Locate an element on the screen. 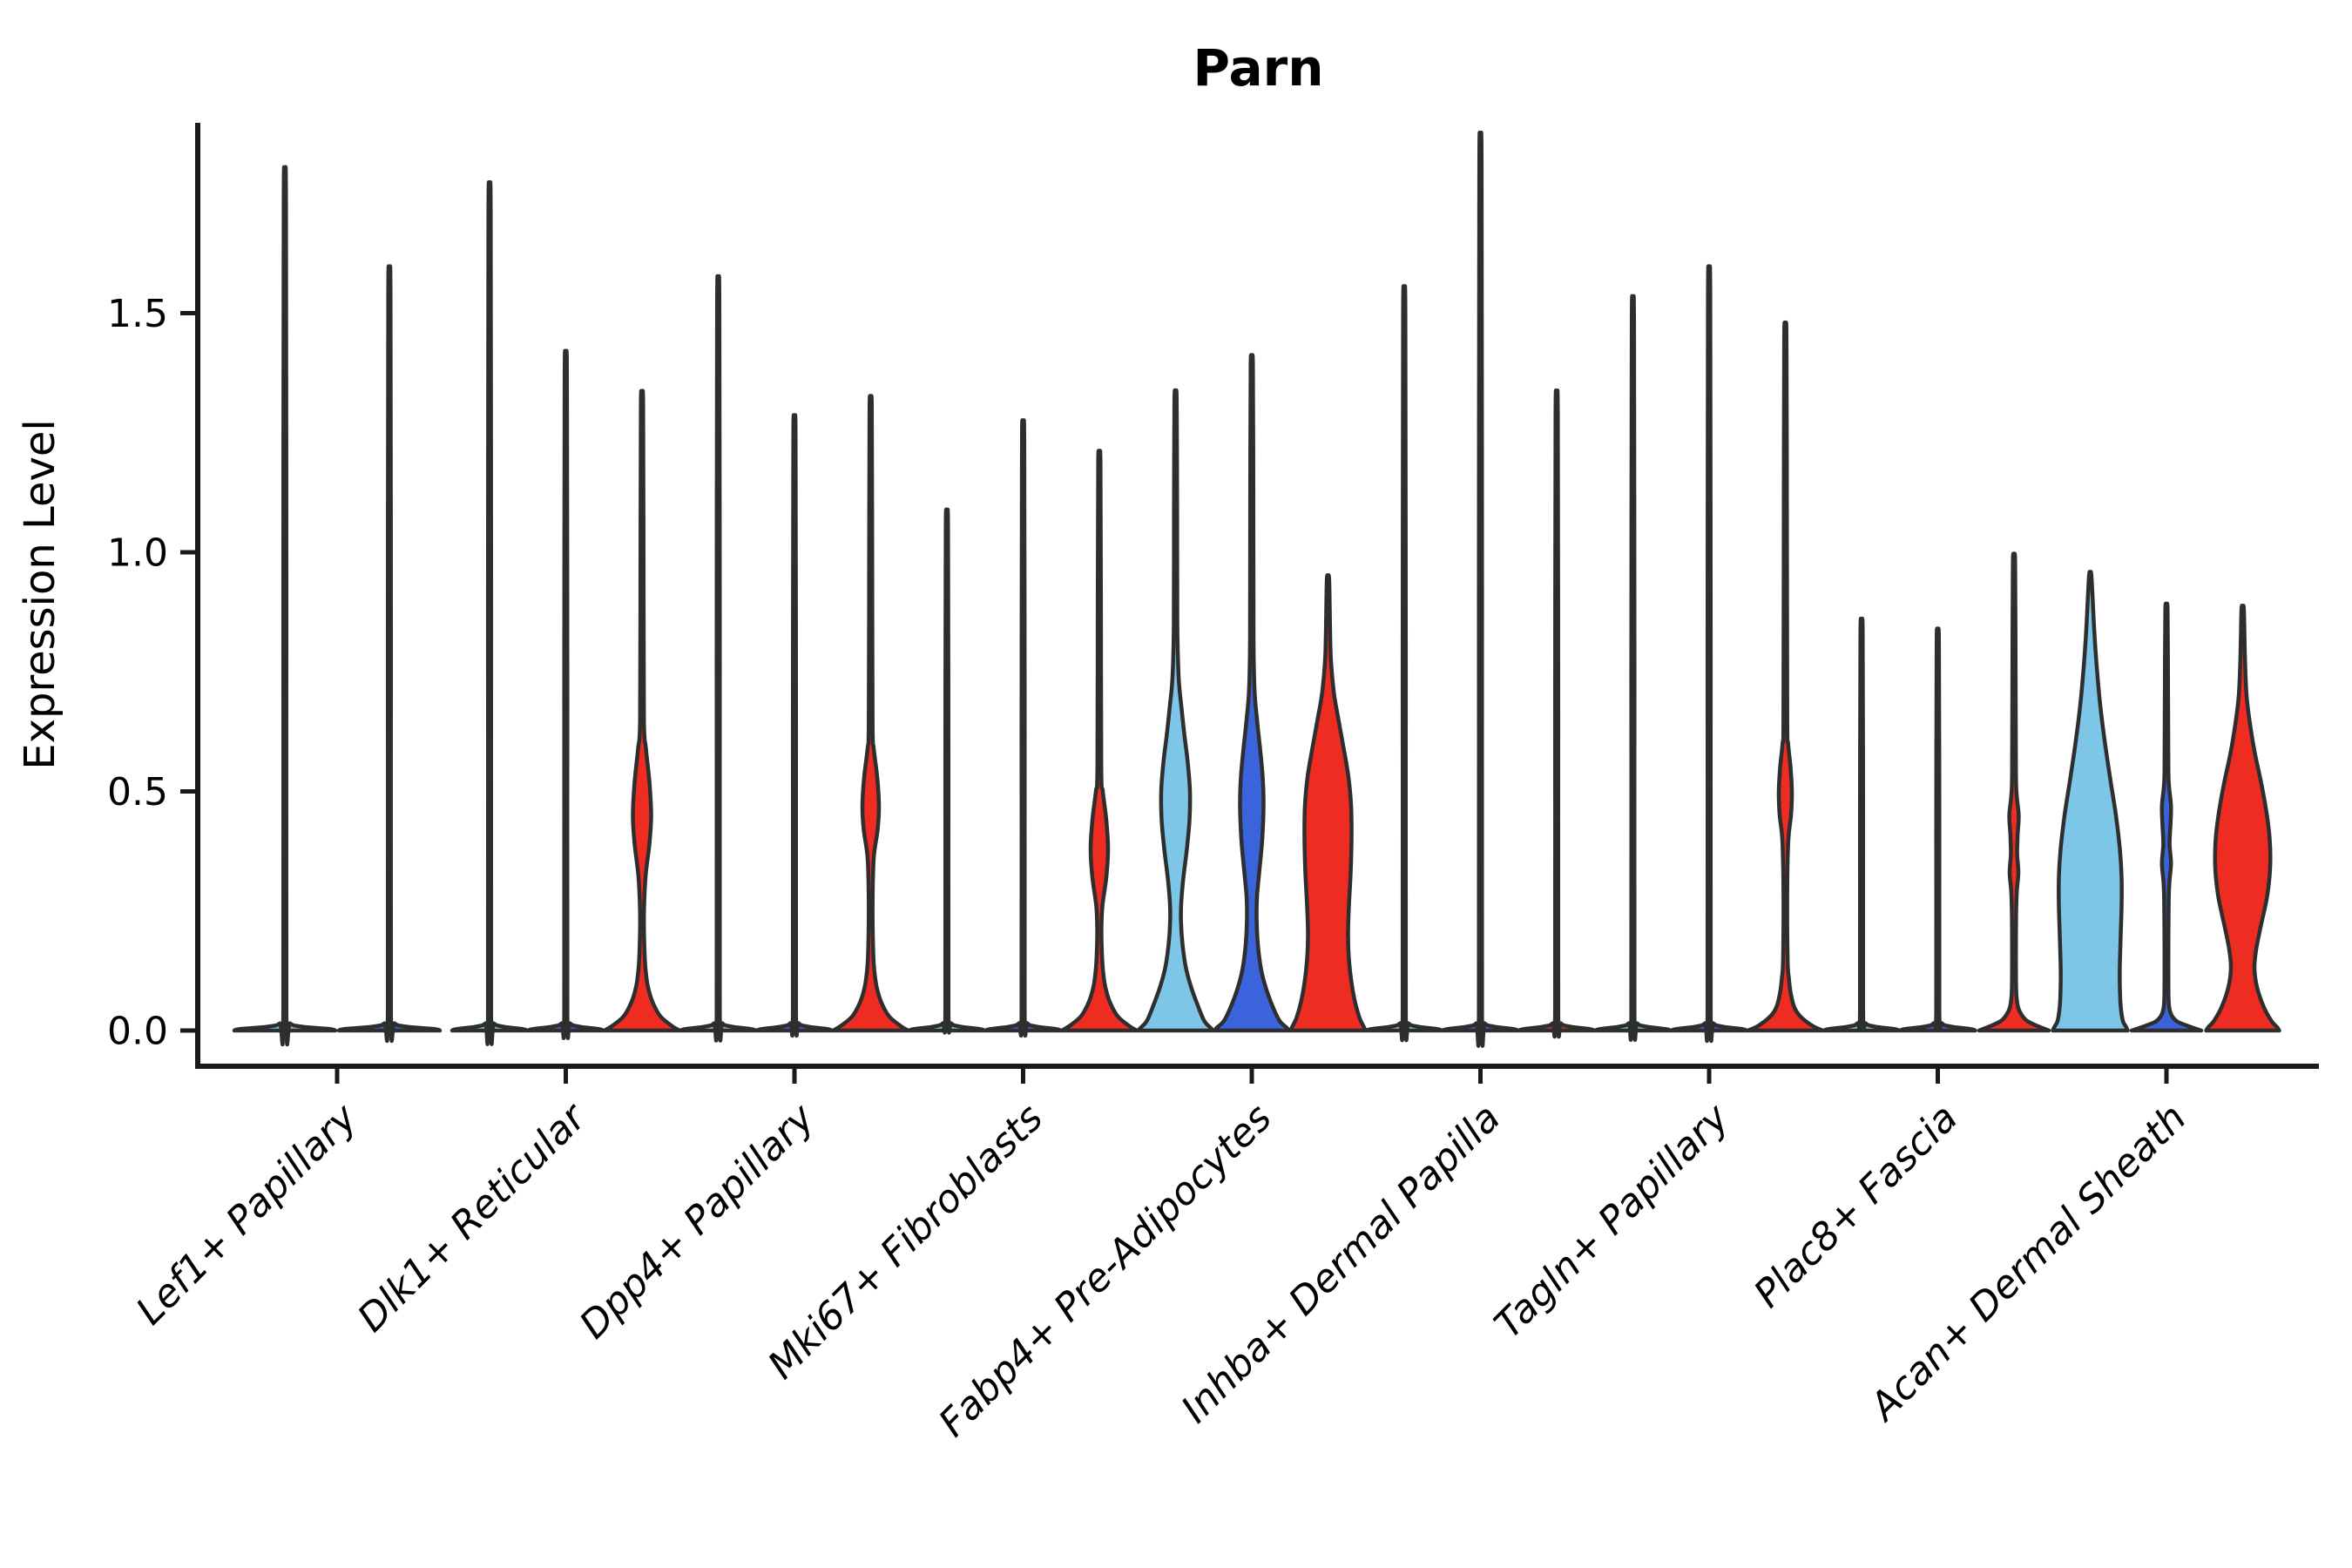 The width and height of the screenshot is (2352, 1568). y-tick-label-1.0: 1.0 is located at coordinates (137, 553).